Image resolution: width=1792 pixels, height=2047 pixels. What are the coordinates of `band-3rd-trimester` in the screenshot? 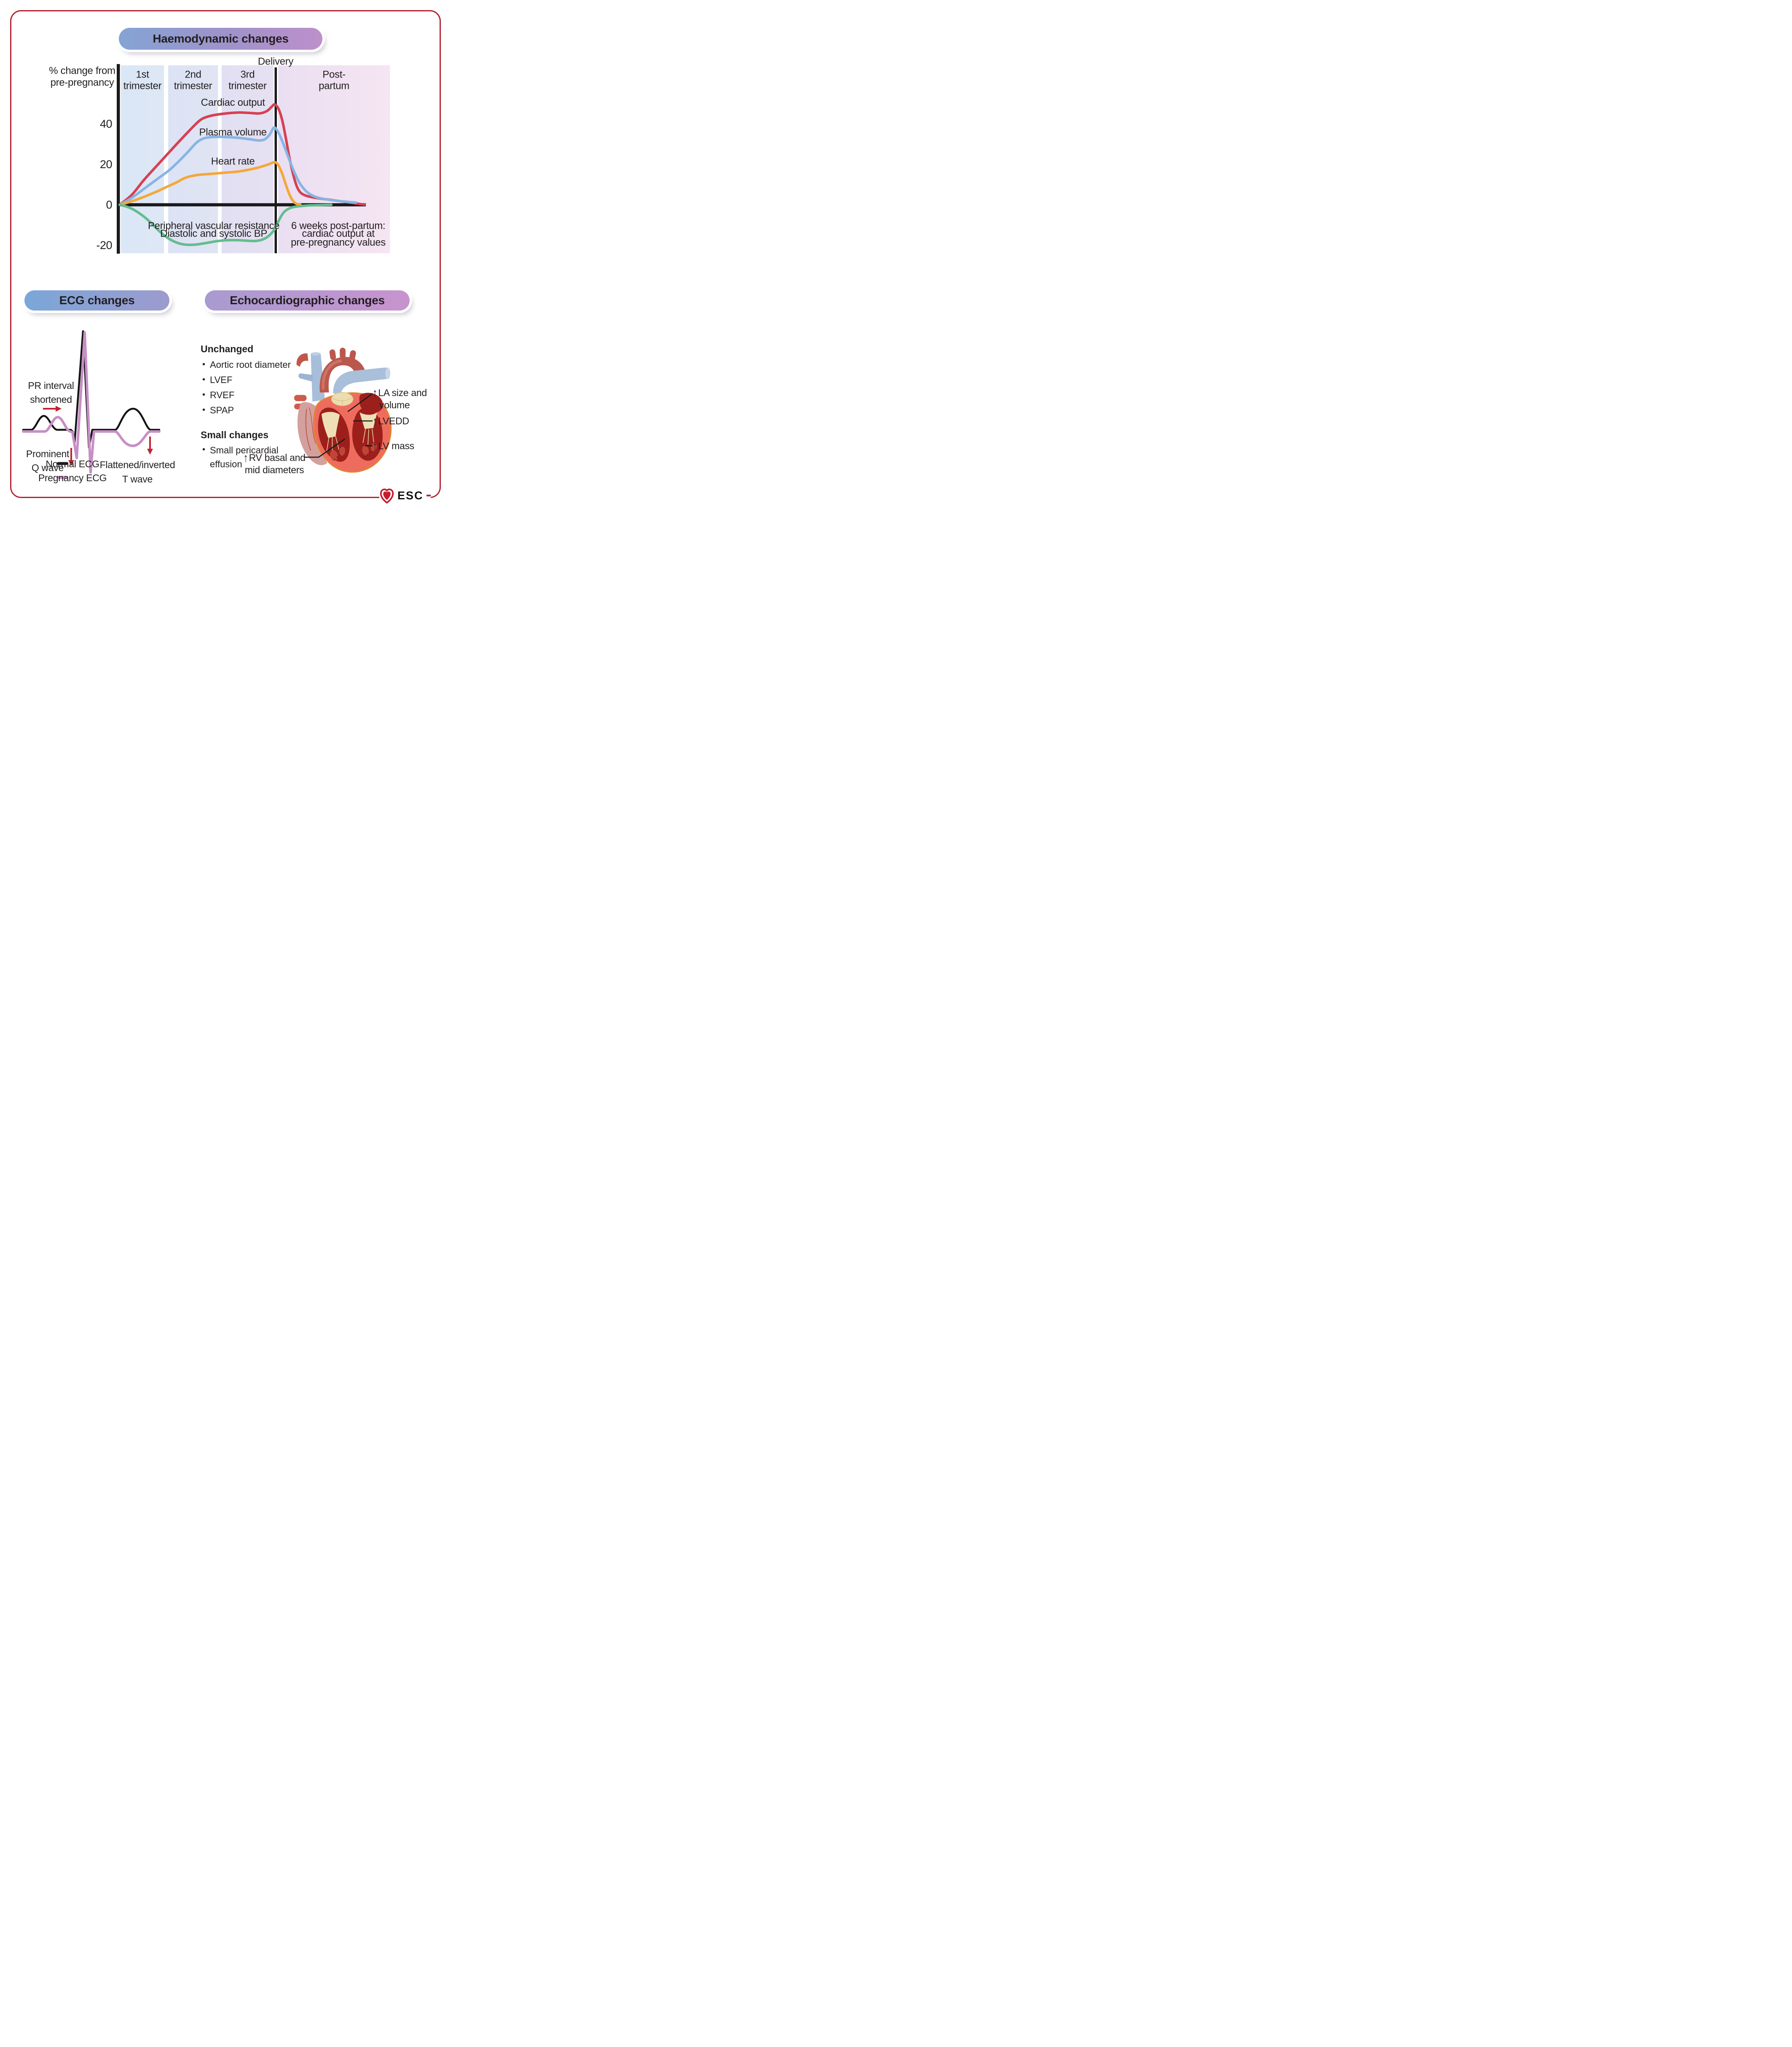 It's located at (247, 159).